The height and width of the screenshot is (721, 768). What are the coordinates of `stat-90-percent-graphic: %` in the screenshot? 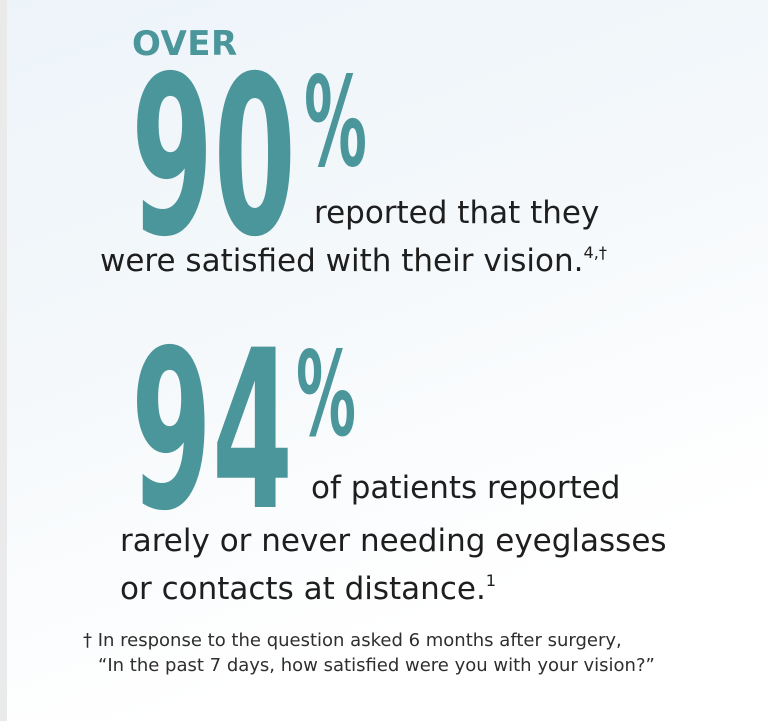 It's located at (335, 123).